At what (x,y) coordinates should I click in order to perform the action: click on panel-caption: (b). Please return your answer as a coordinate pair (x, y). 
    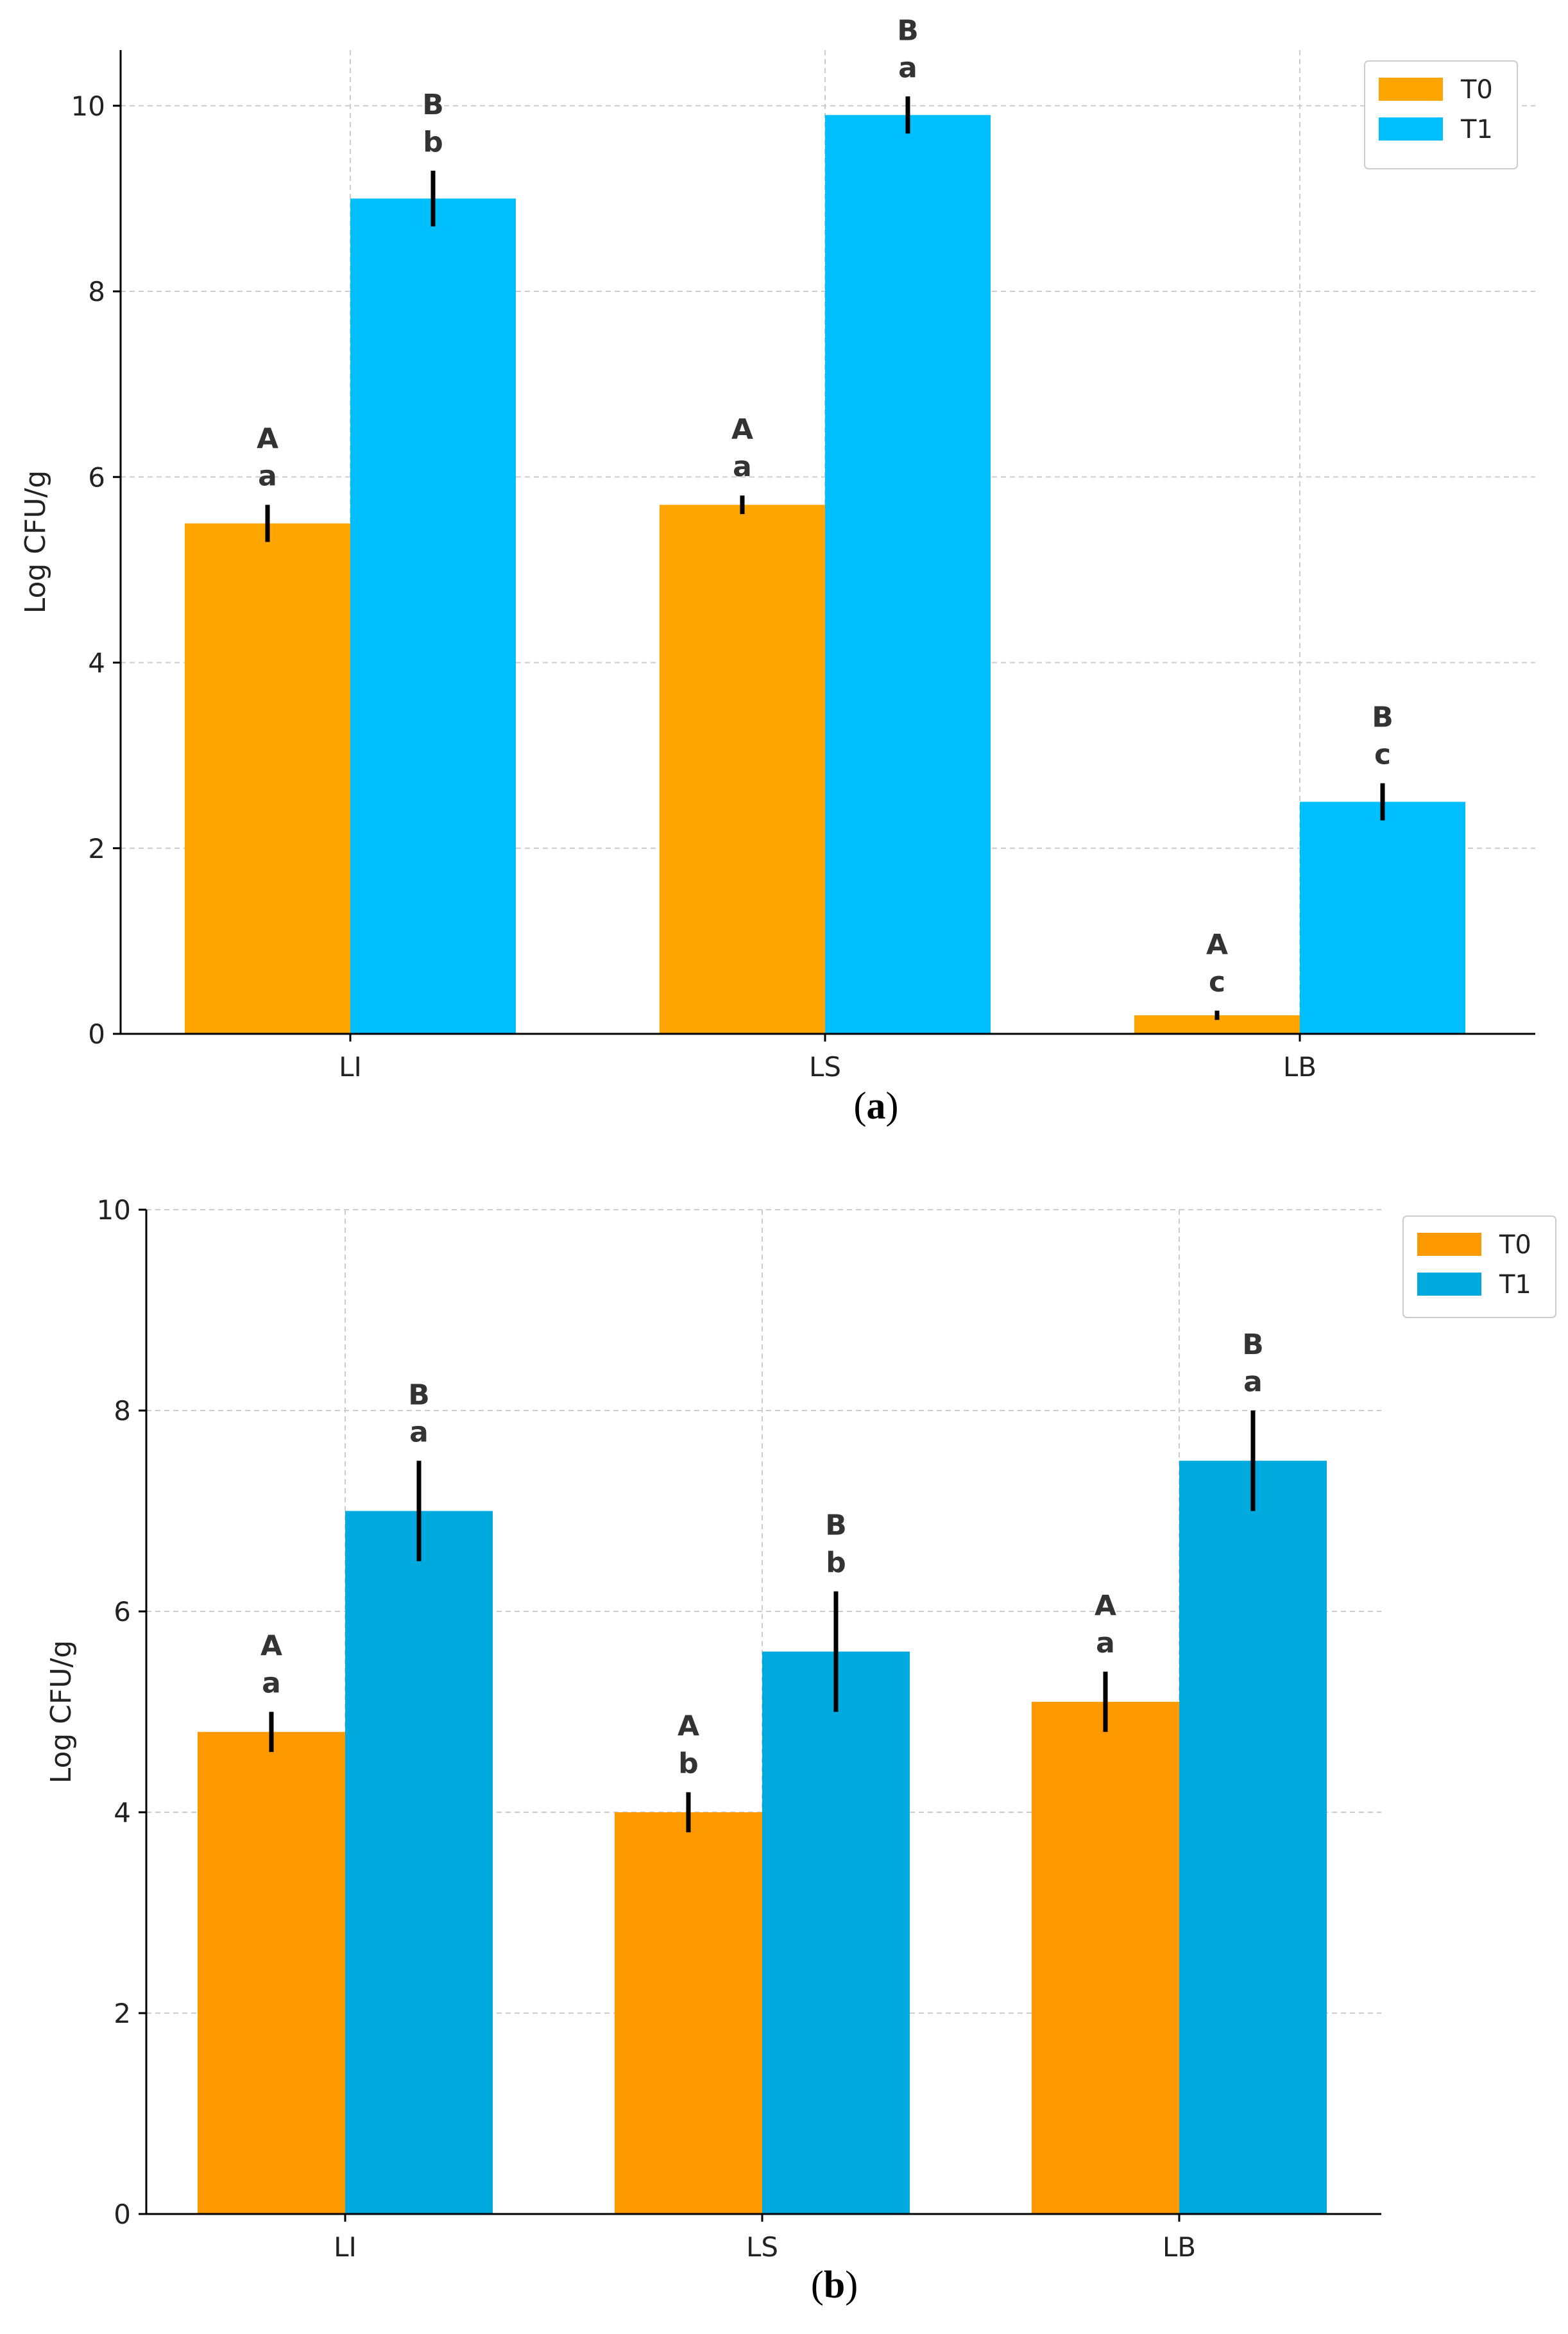
    Looking at the image, I should click on (834, 2284).